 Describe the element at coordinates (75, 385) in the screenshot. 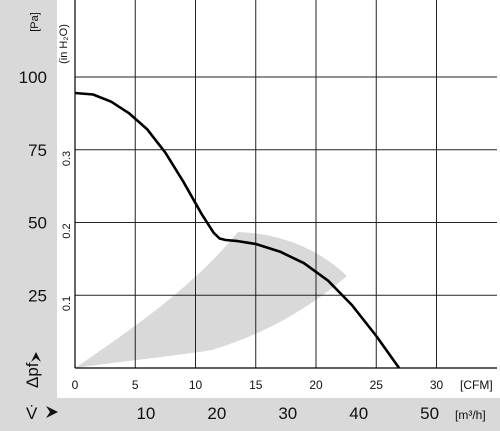

I see `x-tick-label: 0` at that location.